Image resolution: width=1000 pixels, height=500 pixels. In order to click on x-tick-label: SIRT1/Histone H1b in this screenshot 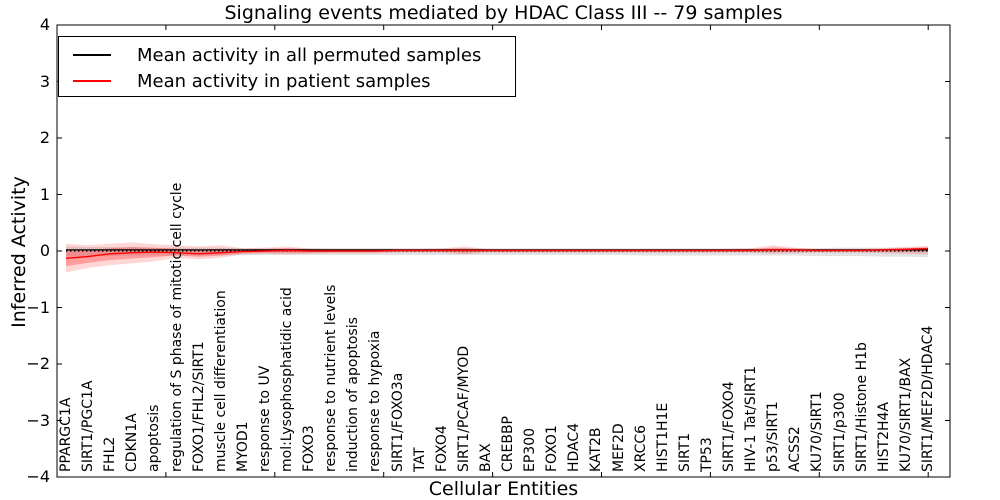, I will do `click(861, 407)`.